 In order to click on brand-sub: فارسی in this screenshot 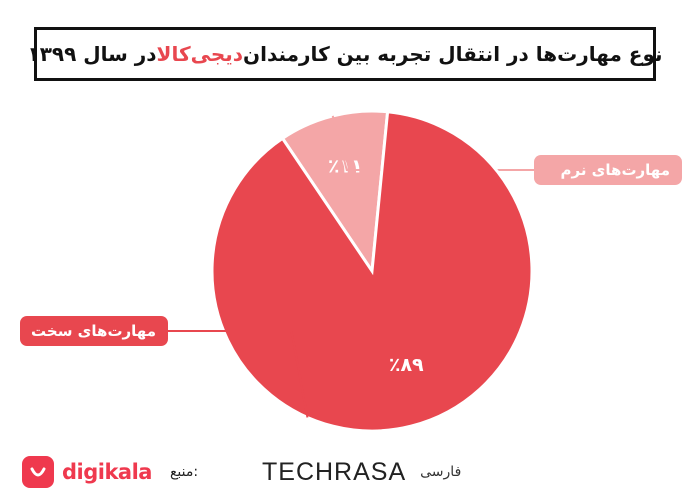, I will do `click(441, 472)`.